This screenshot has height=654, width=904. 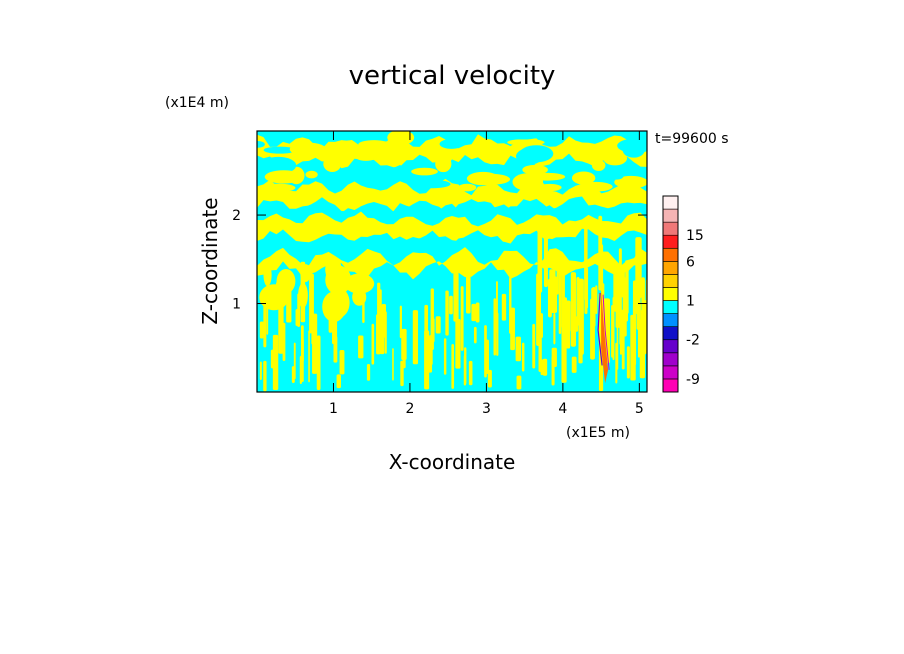 What do you see at coordinates (452, 76) in the screenshot?
I see `chart-title: vertical velocity` at bounding box center [452, 76].